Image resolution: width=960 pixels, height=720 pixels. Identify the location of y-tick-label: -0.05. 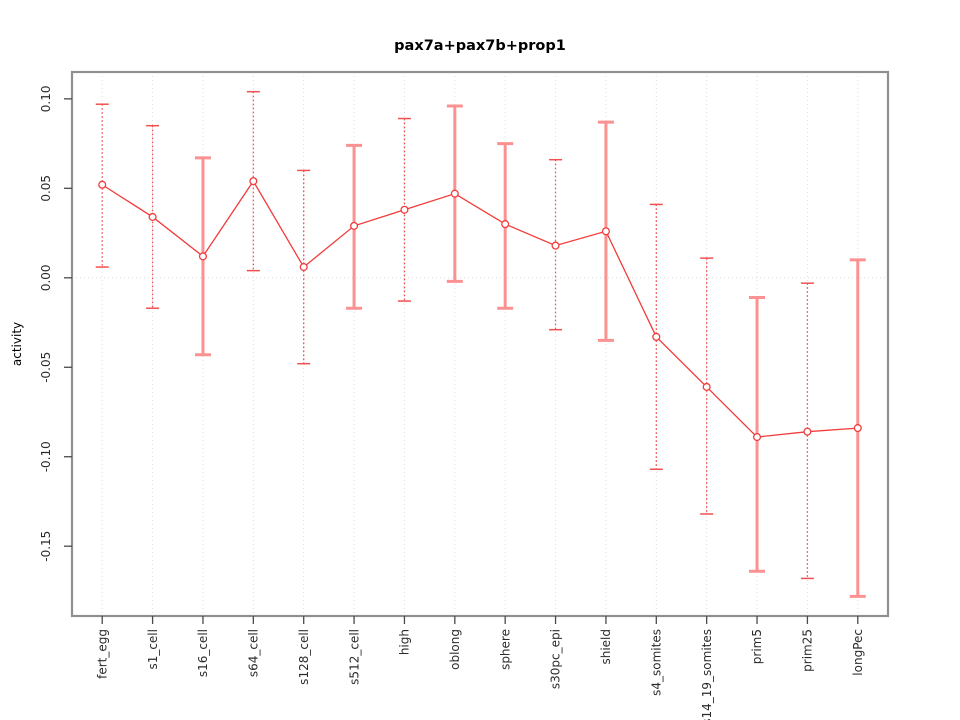
(46, 367).